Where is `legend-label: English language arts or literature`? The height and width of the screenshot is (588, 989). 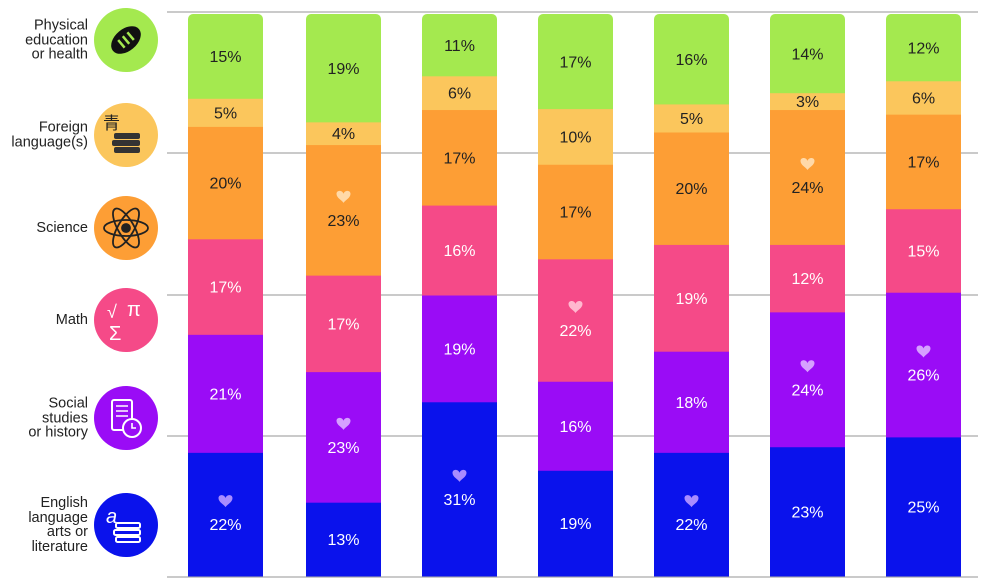 legend-label: English language arts or literature is located at coordinates (58, 525).